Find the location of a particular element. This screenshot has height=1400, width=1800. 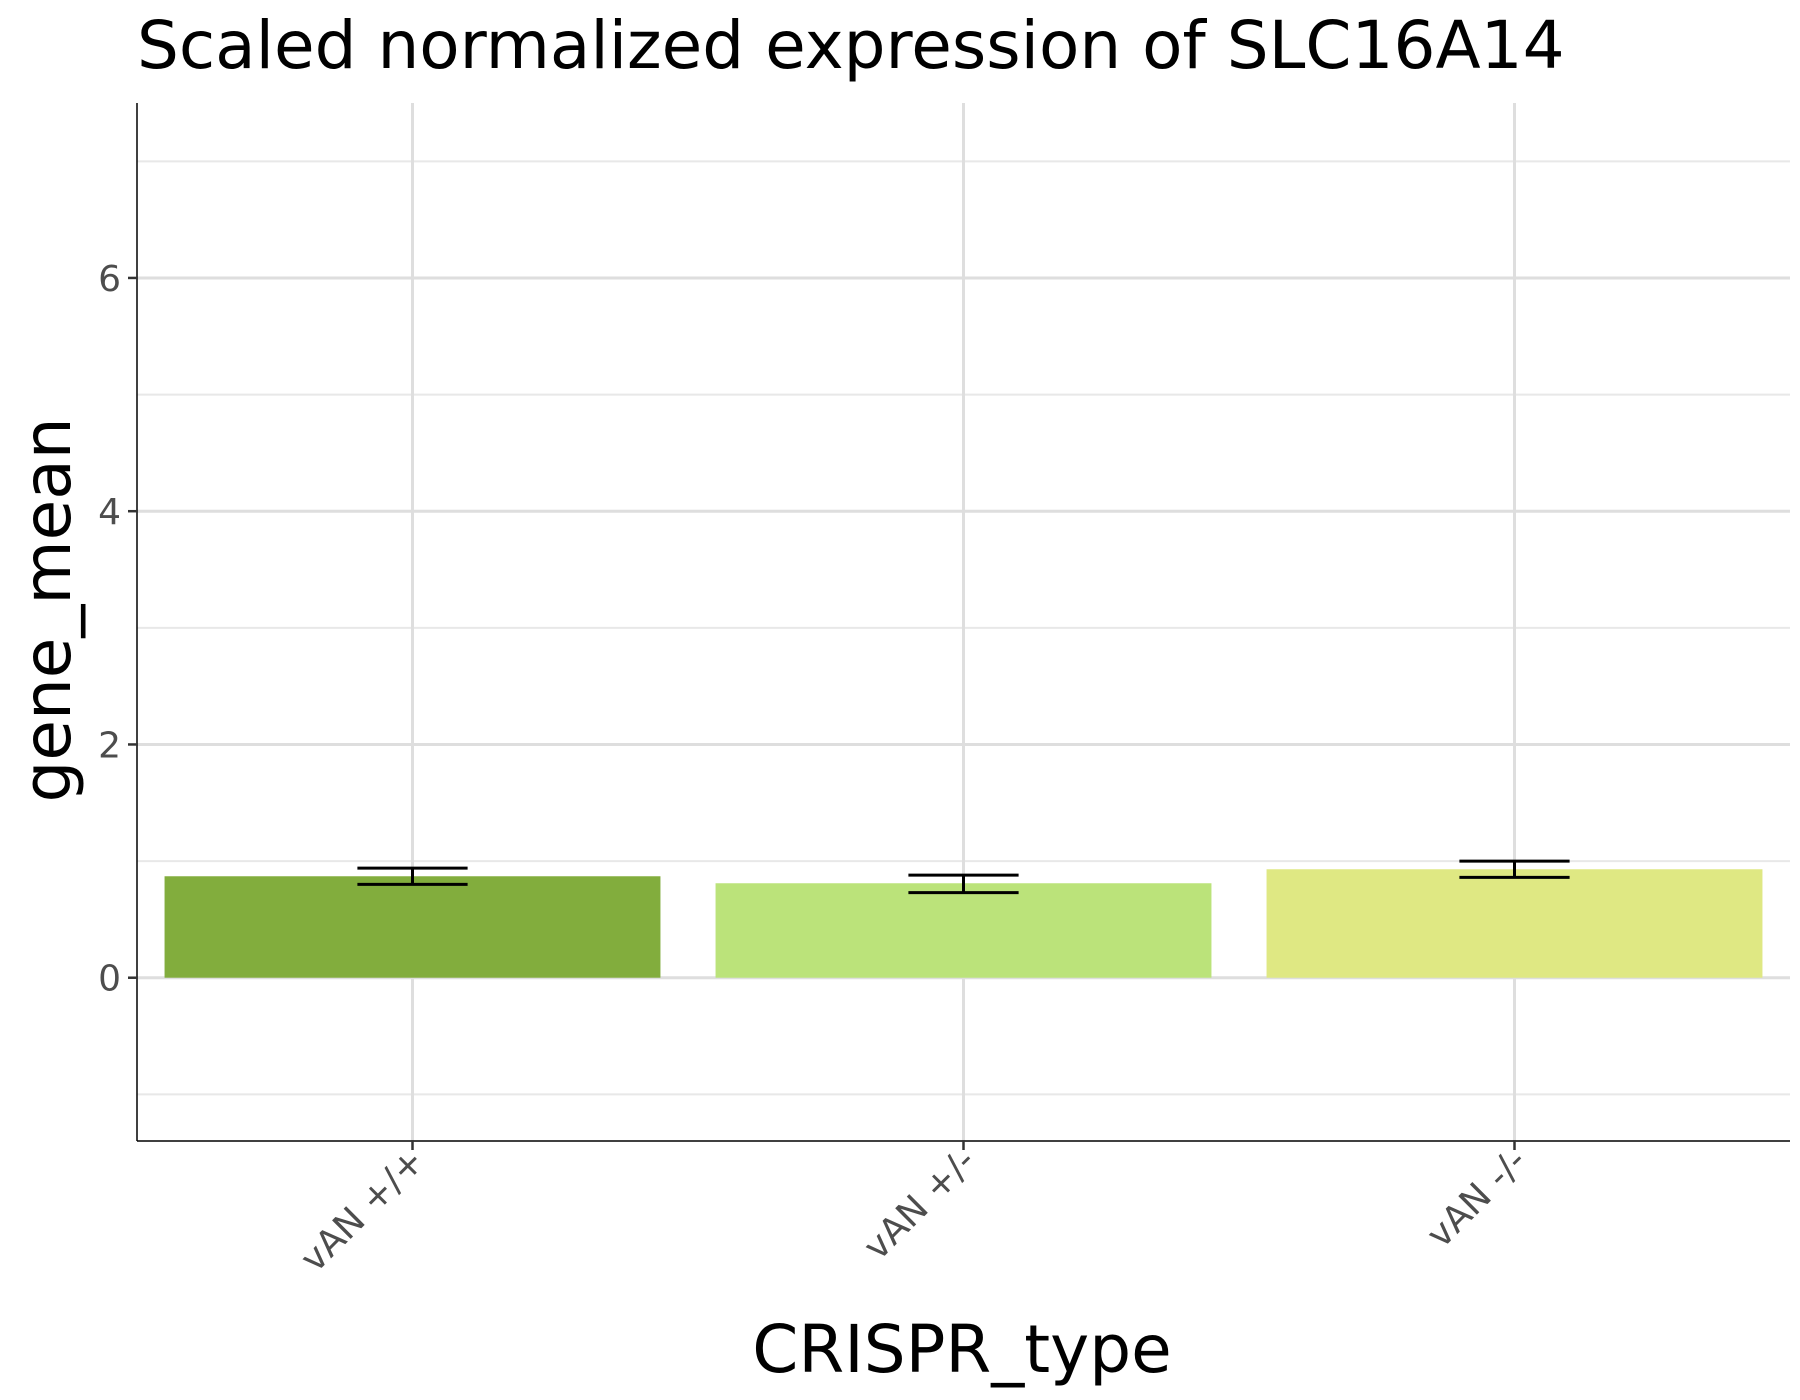

y-tick-label: 2 is located at coordinates (109, 745).